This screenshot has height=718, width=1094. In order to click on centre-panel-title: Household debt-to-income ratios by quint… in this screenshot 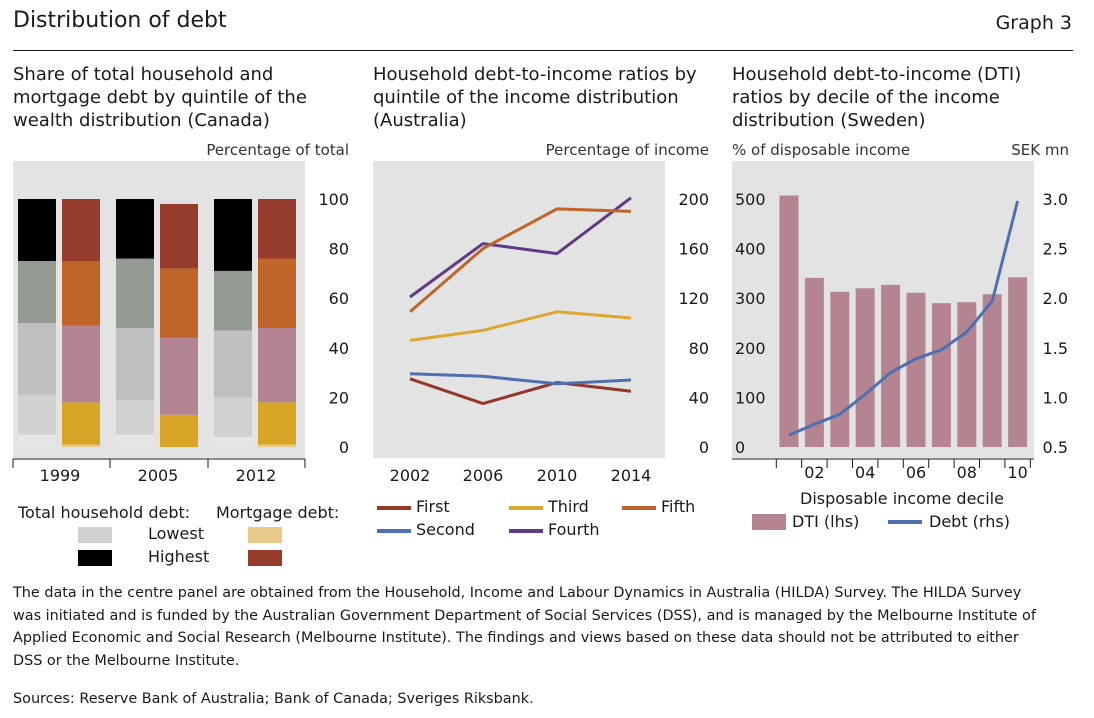, I will do `click(535, 97)`.